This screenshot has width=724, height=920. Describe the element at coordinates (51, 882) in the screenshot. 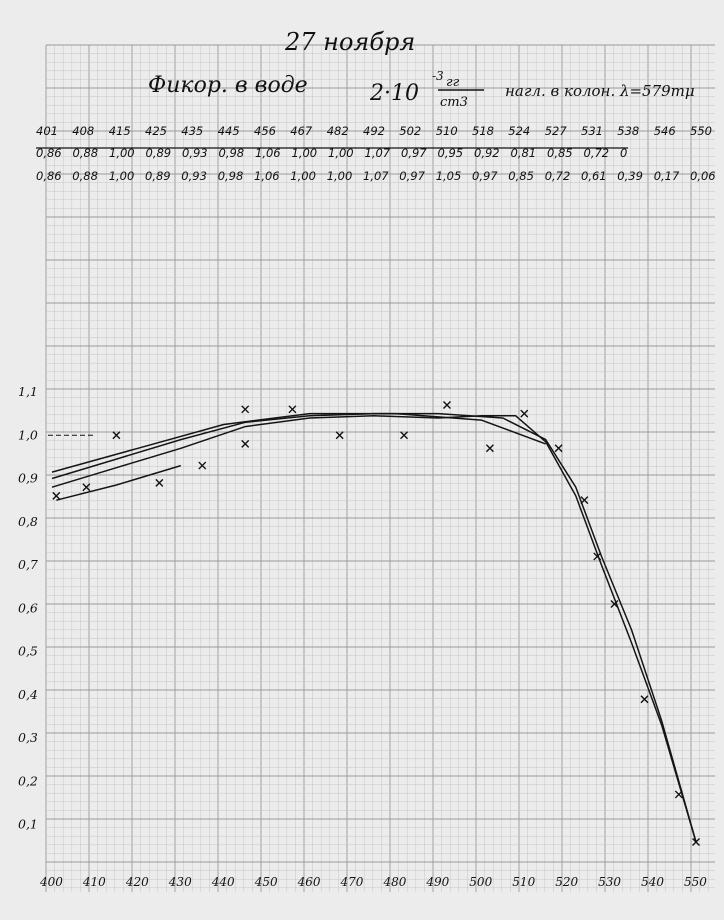

I see `x-tick-label: 400` at that location.